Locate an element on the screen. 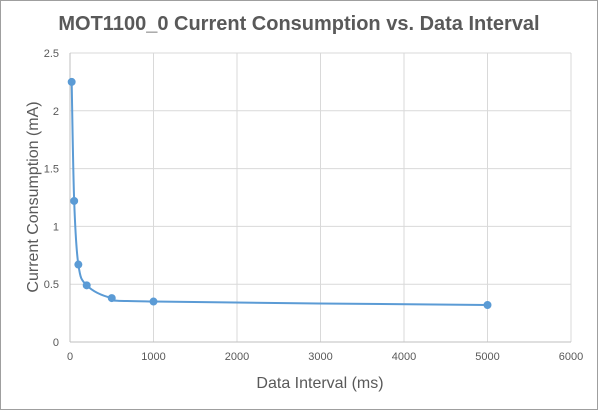 The image size is (598, 410). y-tick-label: 0 is located at coordinates (56, 343).